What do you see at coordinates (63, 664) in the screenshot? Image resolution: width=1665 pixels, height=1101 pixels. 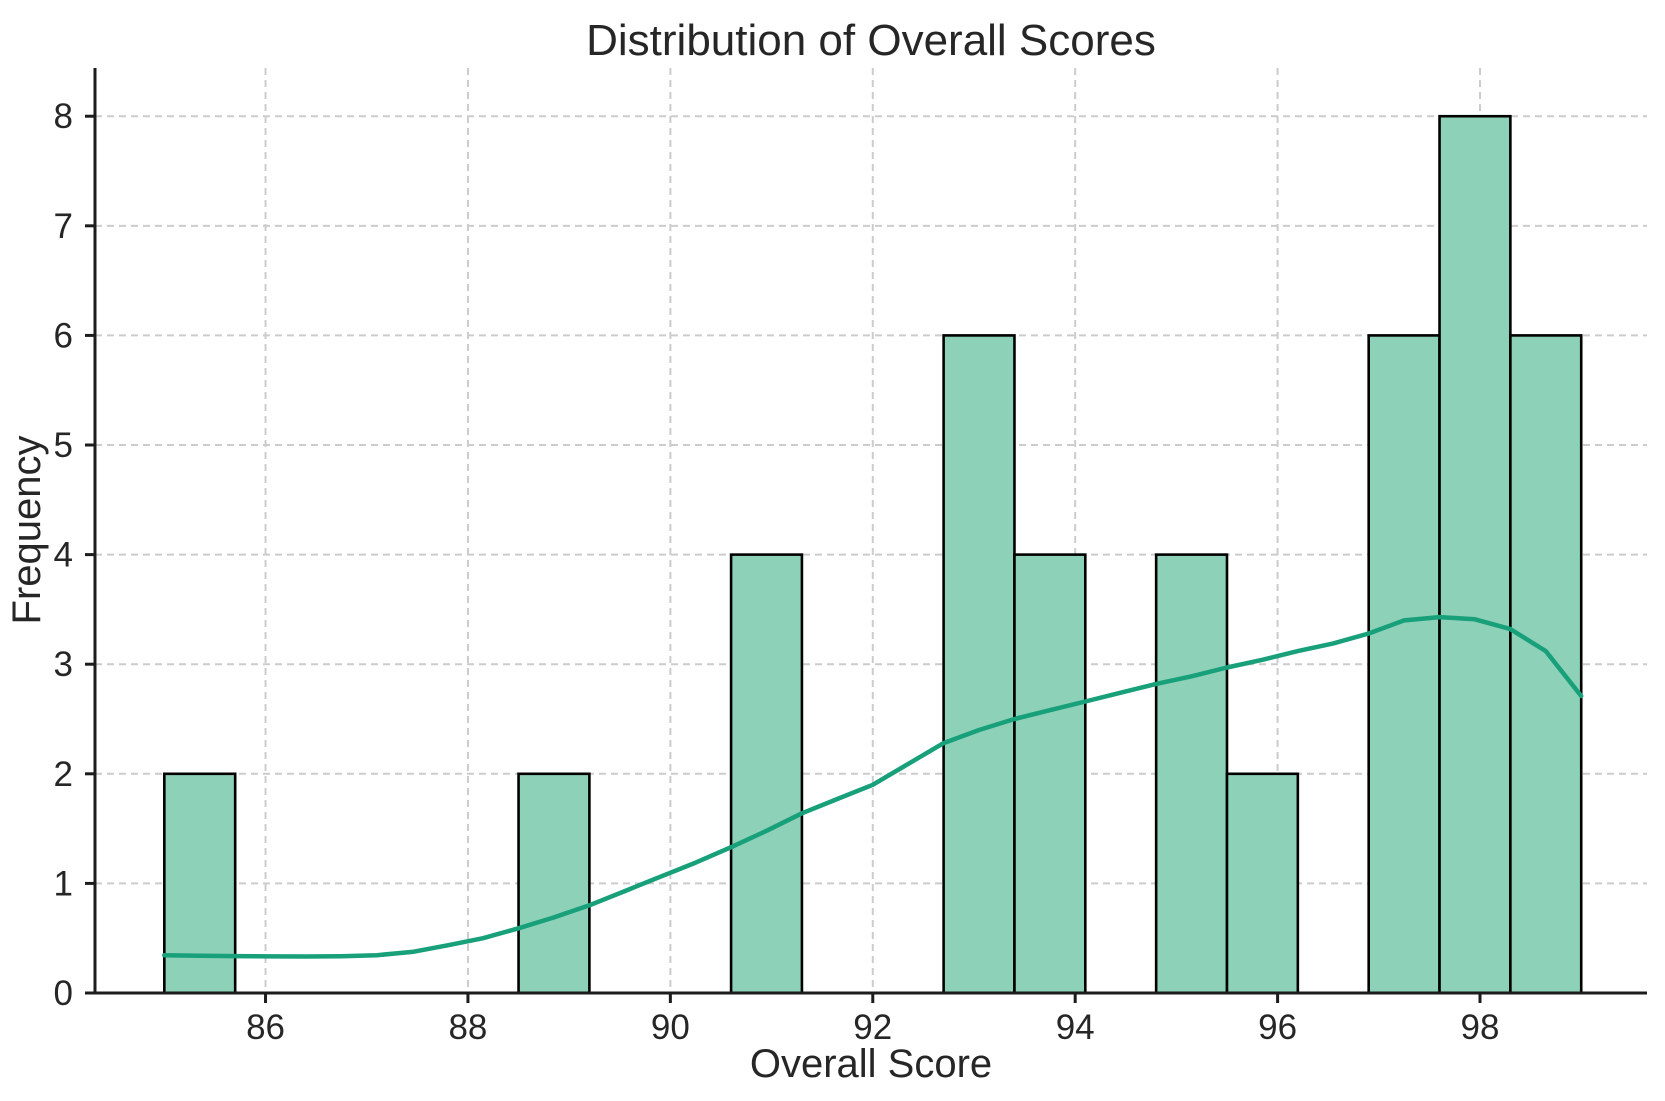 I see `y-tick-label: 3` at bounding box center [63, 664].